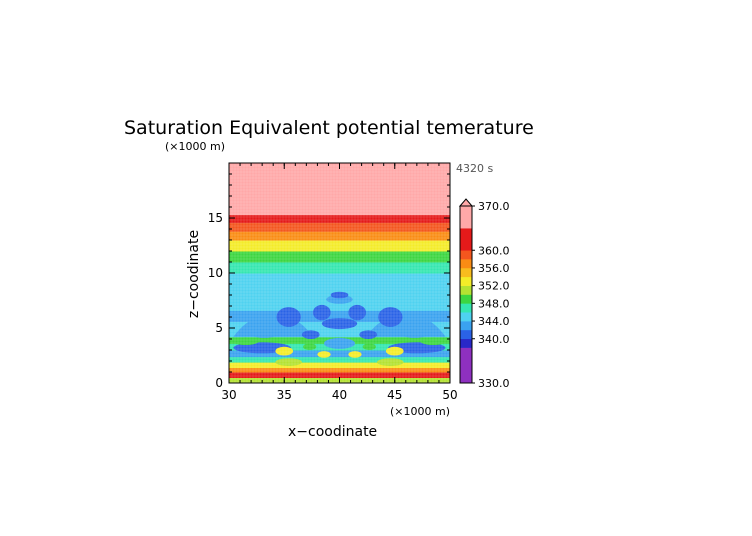 Image resolution: width=752 pixels, height=536 pixels. I want to click on colorbar-frame, so click(466, 294).